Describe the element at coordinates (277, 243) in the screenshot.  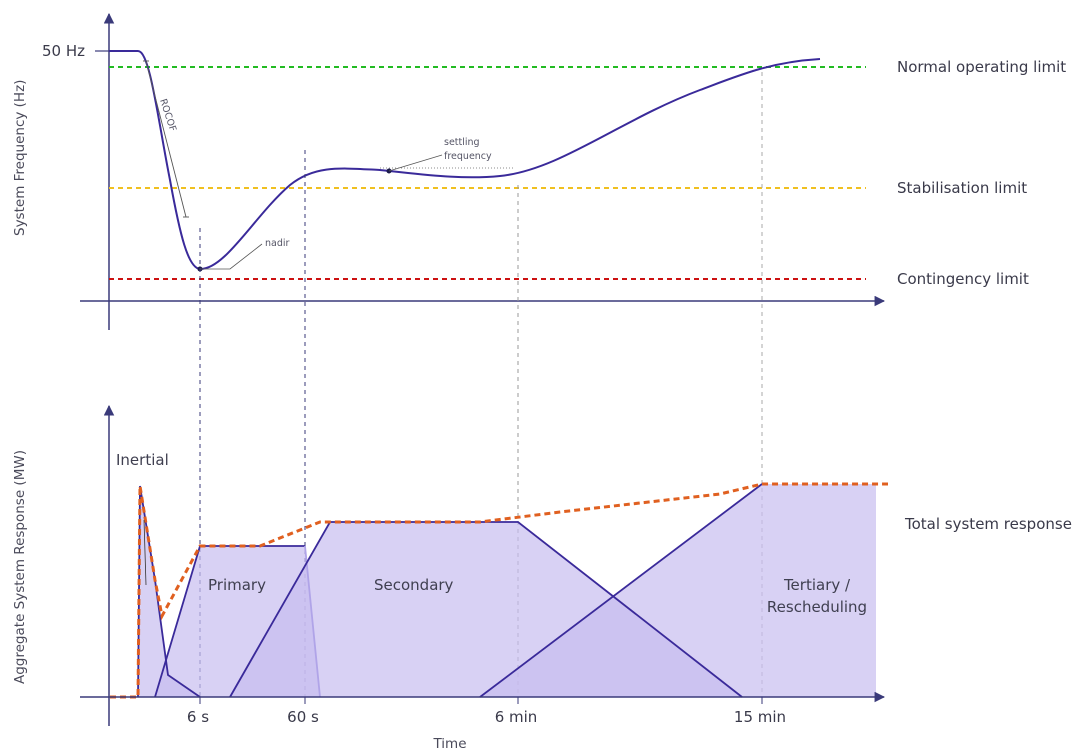
I see `nadir-label: nadir` at that location.